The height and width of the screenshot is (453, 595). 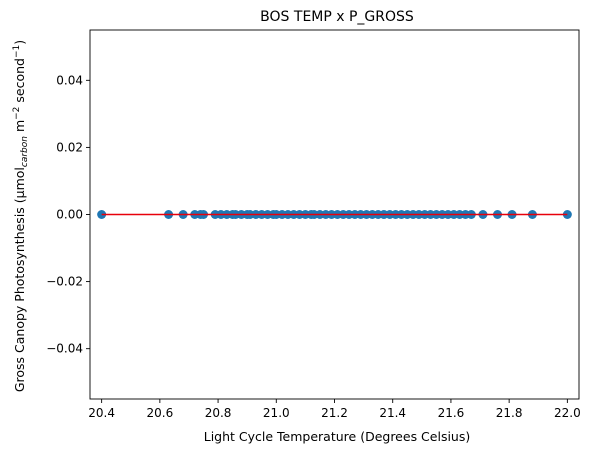 I want to click on y-tick-label: 0.00, so click(x=69, y=215).